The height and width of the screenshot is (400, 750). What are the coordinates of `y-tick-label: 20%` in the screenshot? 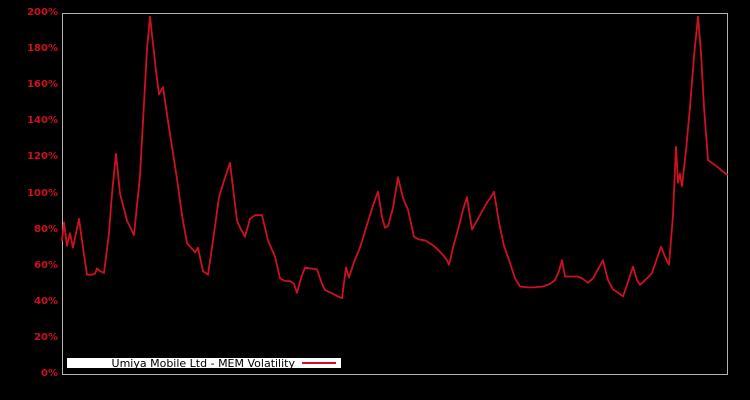 It's located at (46, 337).